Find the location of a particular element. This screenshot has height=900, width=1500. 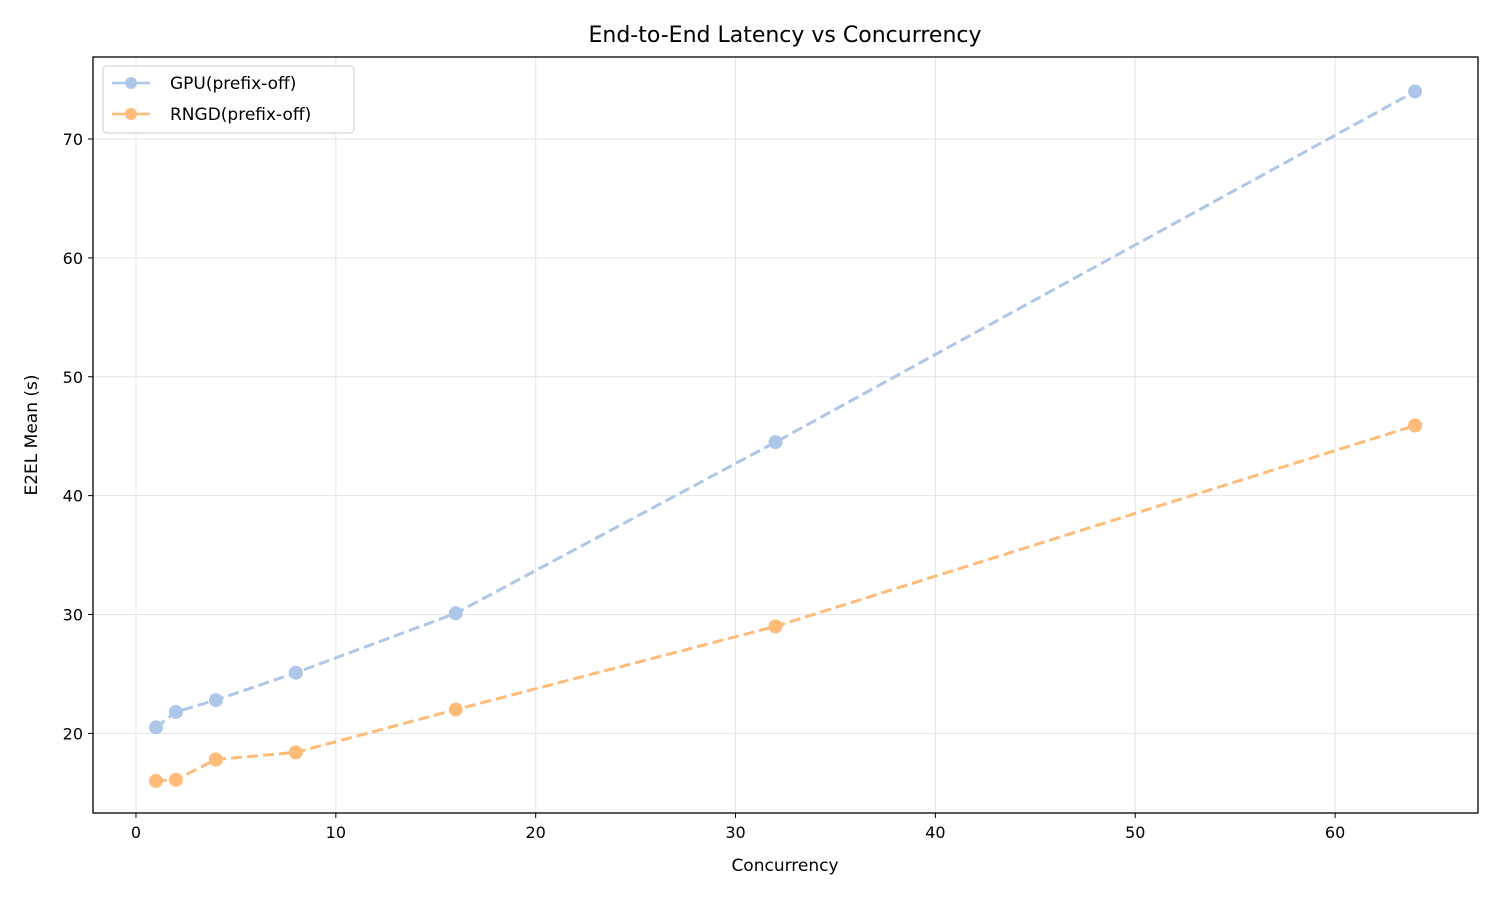

y-axis-ticks: 20 30 40 50 60 70 is located at coordinates (78, 436).